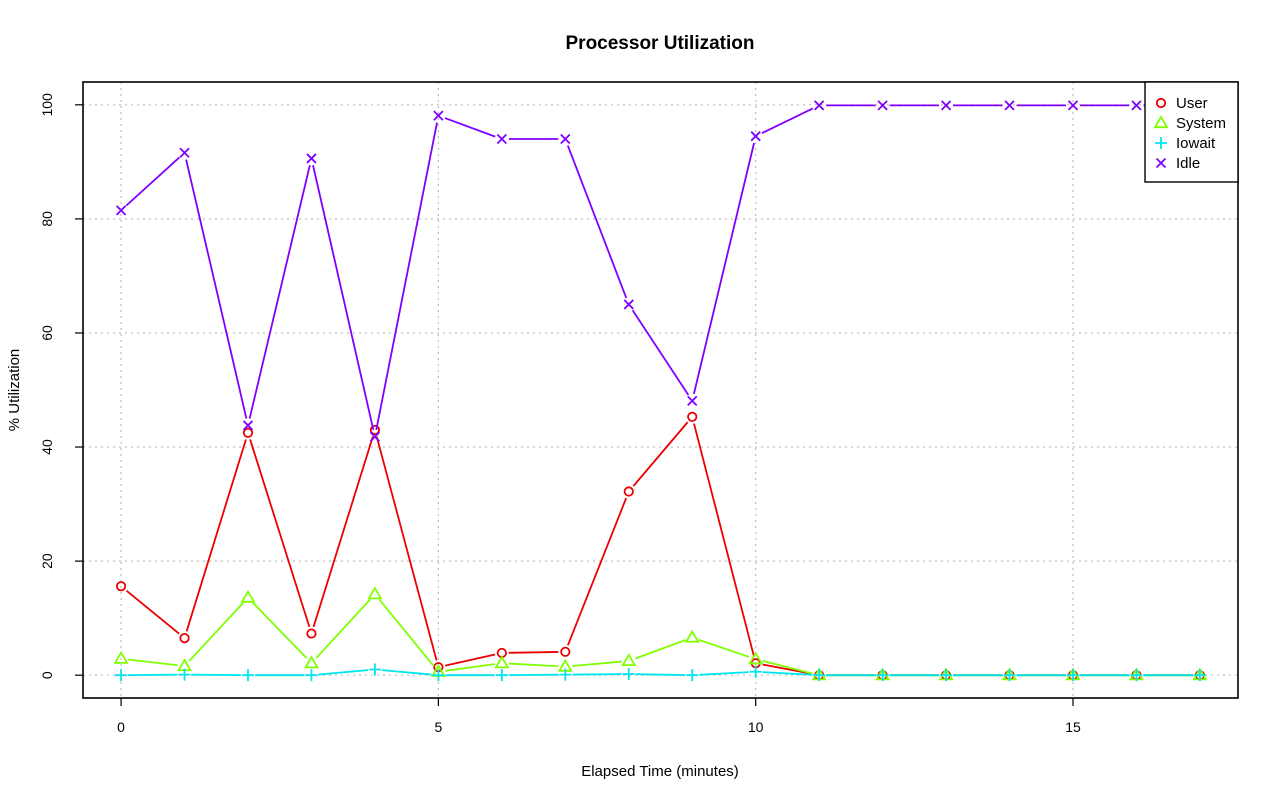  I want to click on legend-marker-user, so click(1161, 103).